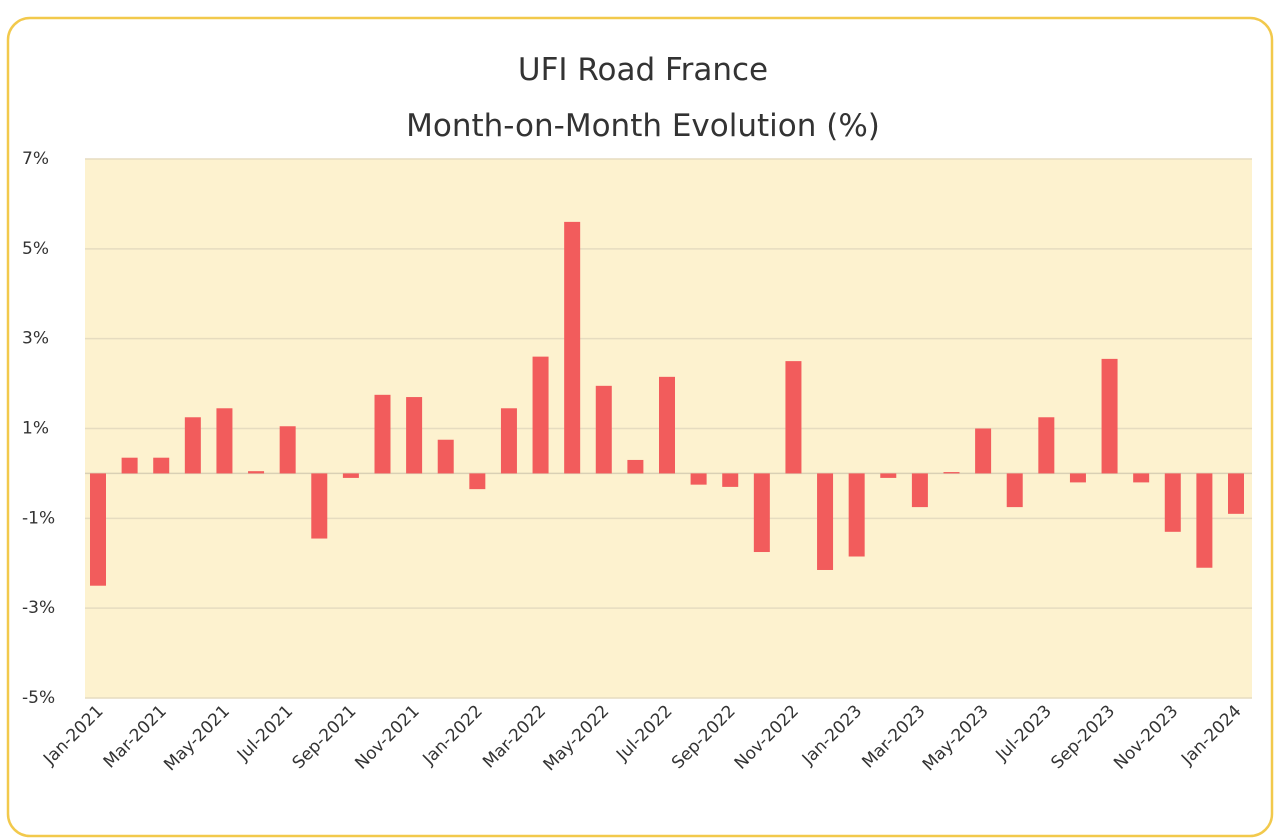 Image resolution: width=1276 pixels, height=840 pixels. What do you see at coordinates (38, 698) in the screenshot?
I see `y-tick-label: -5%` at bounding box center [38, 698].